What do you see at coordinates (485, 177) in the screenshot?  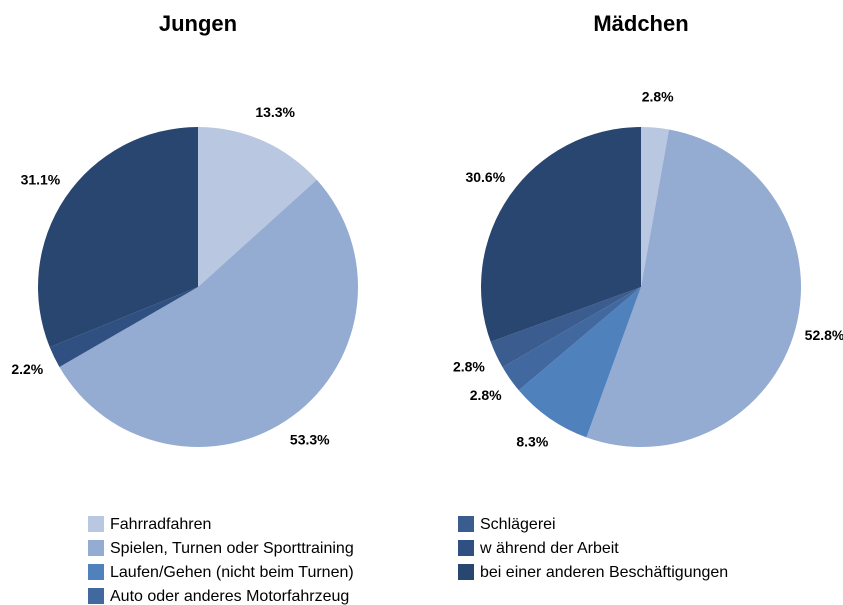 I see `value-label: 30.6%` at bounding box center [485, 177].